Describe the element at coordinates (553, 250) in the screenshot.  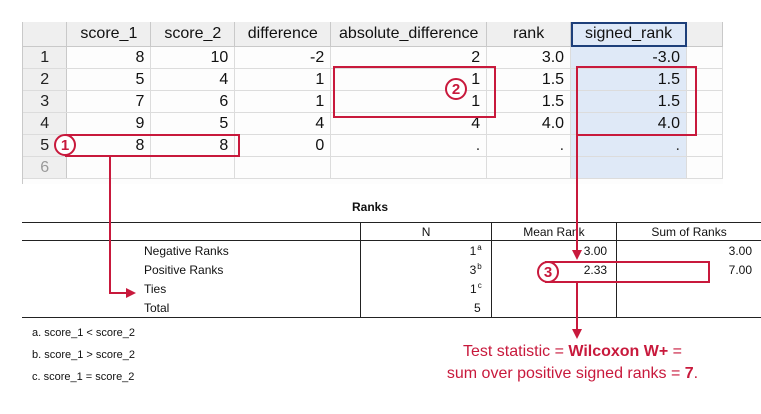
I see `ranks-mean-value: 3.00` at that location.